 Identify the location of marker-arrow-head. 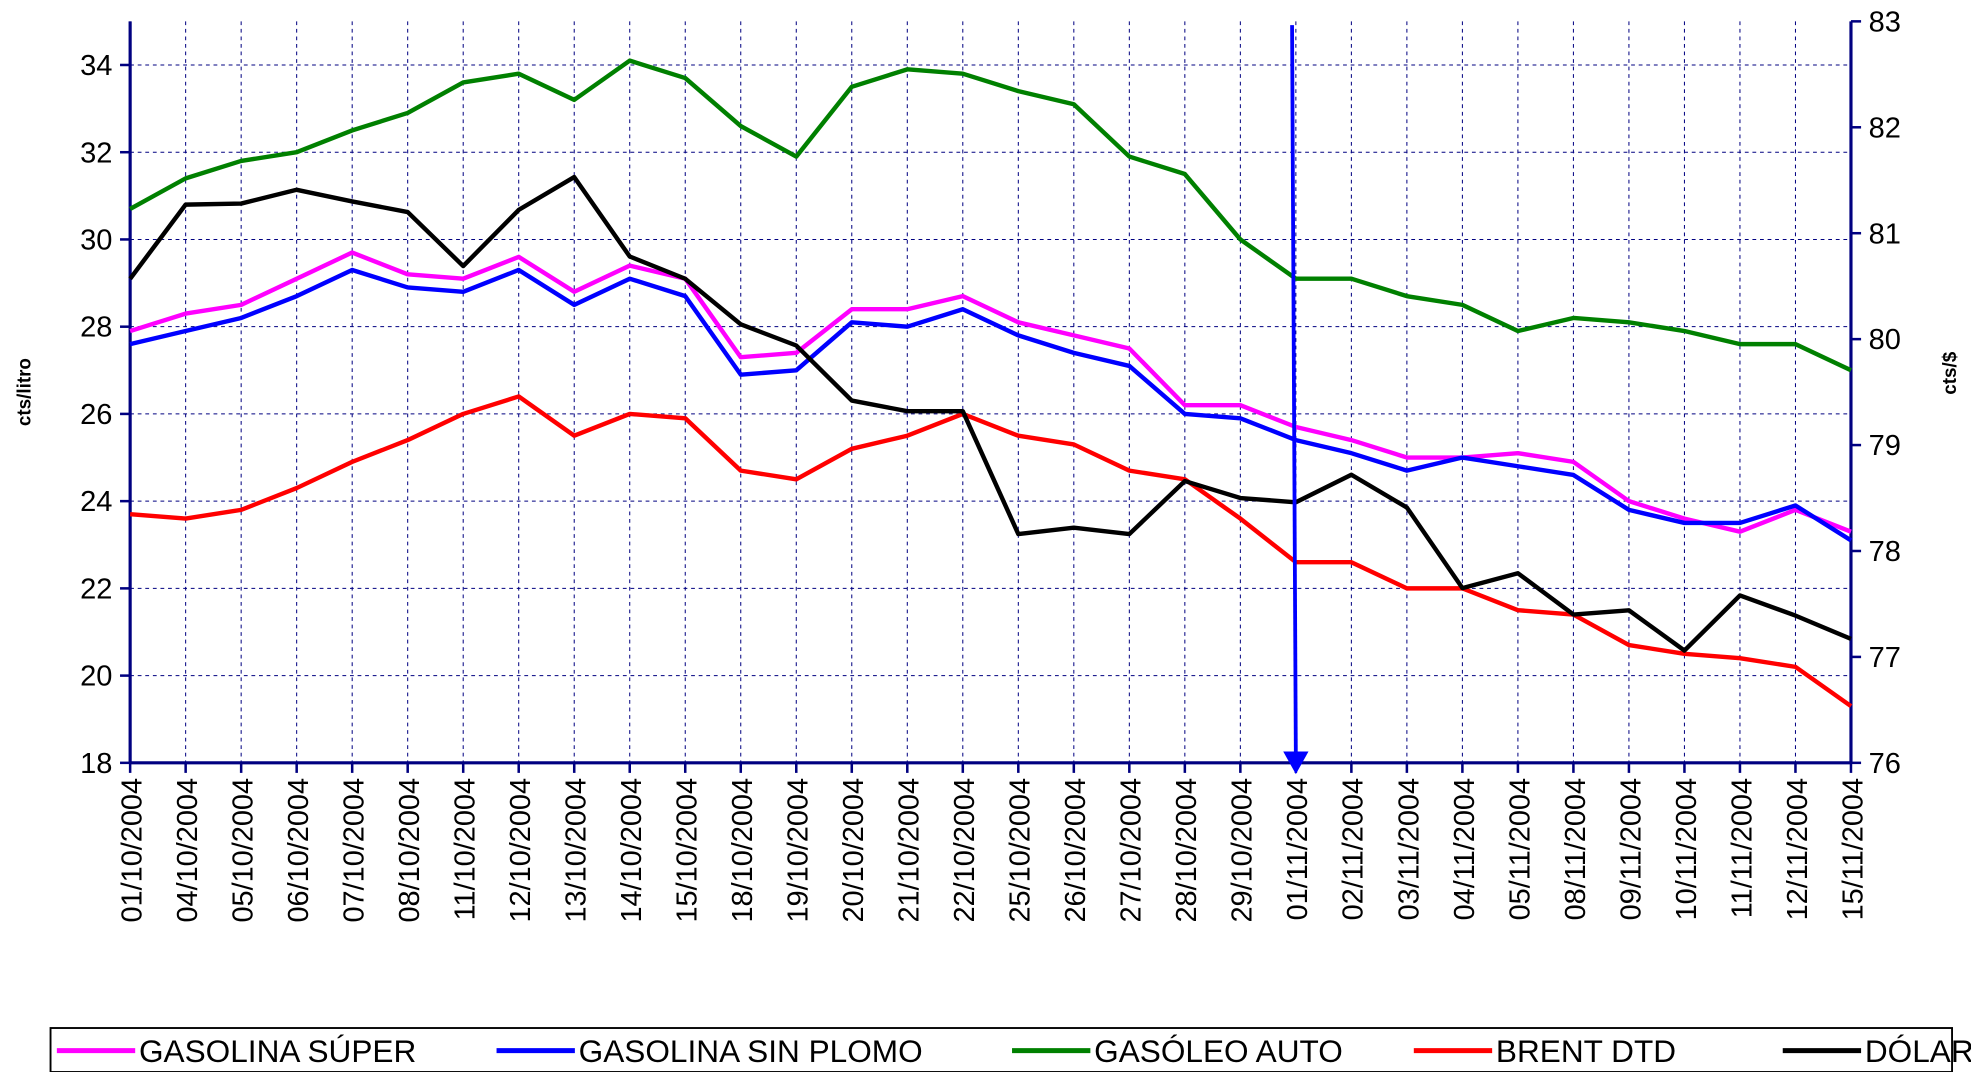
(1296, 763).